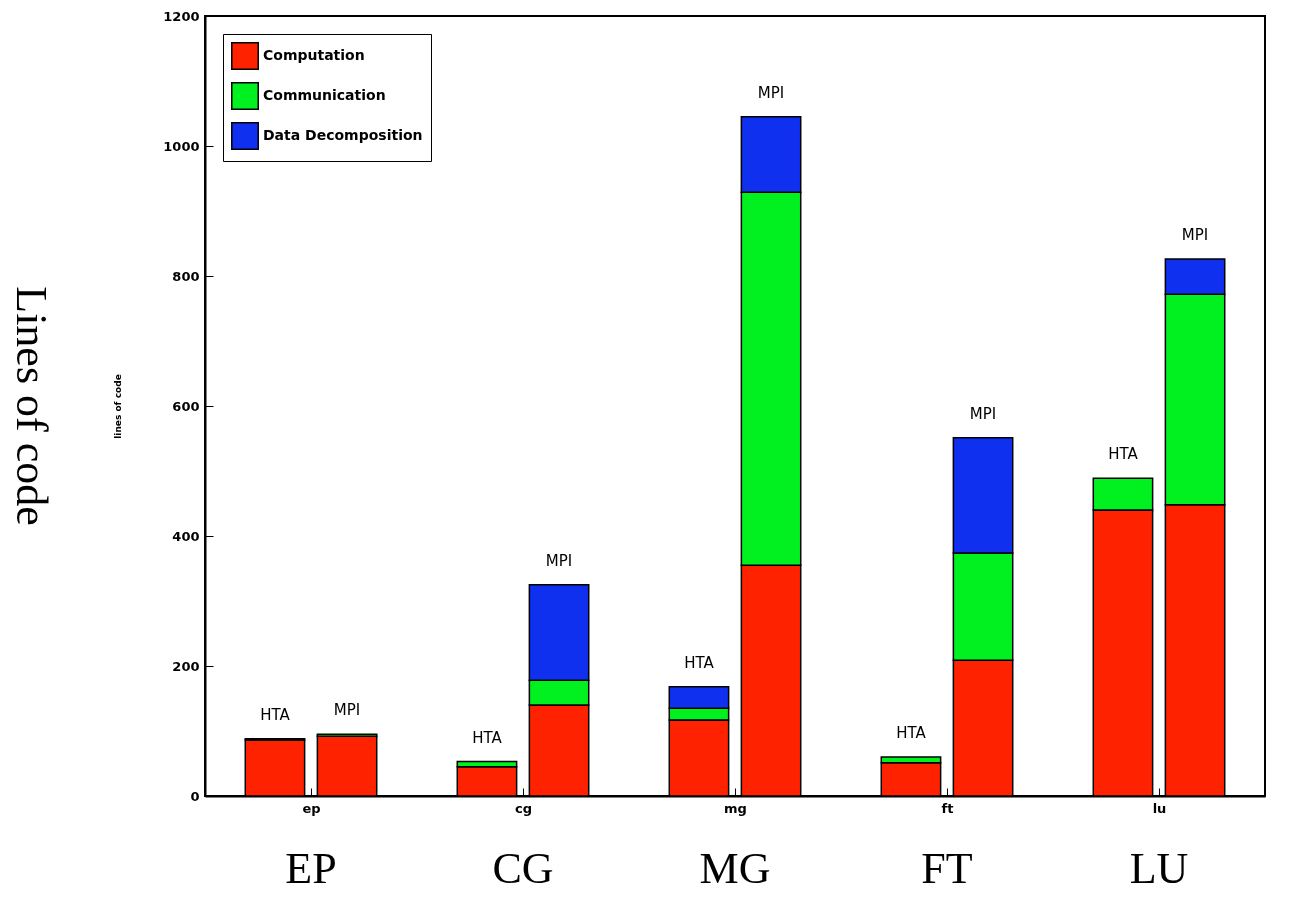 The height and width of the screenshot is (916, 1290). I want to click on y-tick-label: 800, so click(186, 276).